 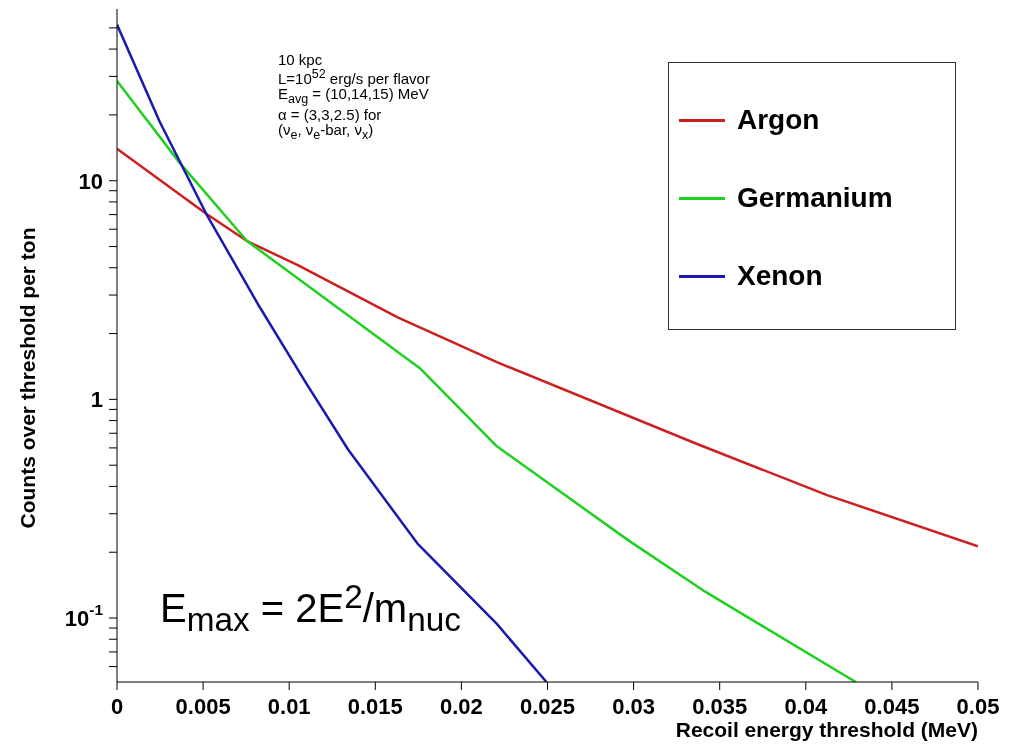 I want to click on annotation: α = (3,3,2.5) for, so click(x=330, y=114).